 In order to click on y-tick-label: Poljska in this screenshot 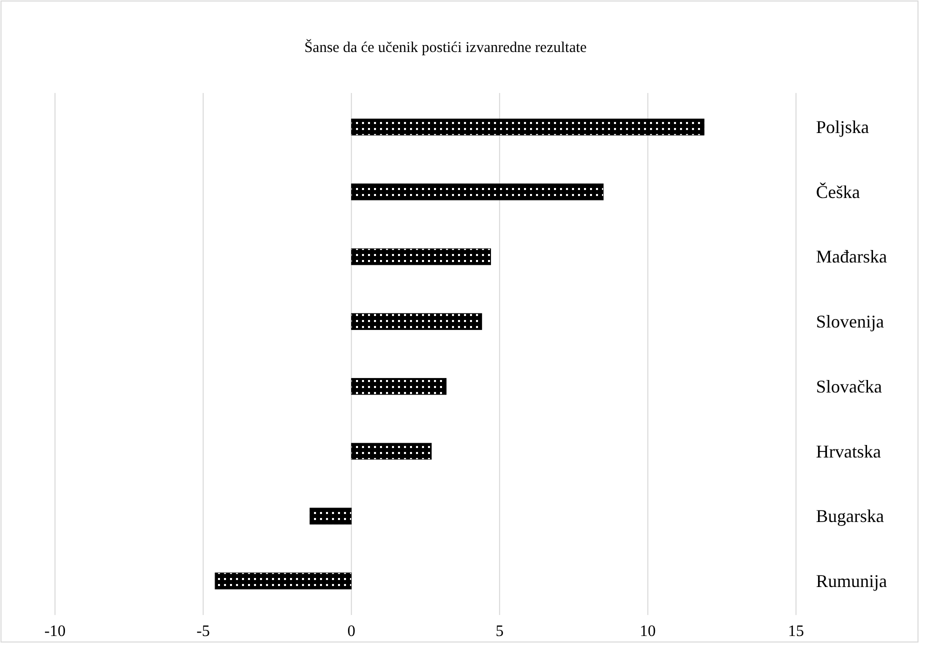, I will do `click(843, 127)`.